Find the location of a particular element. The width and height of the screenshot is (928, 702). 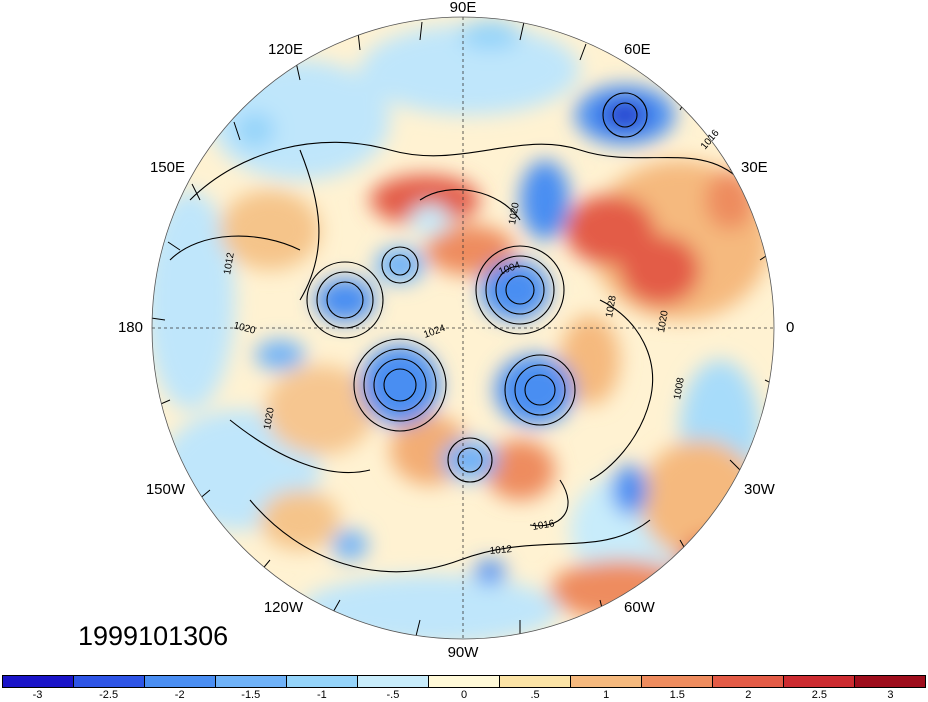

colorbar-tick-label: 1.5 is located at coordinates (677, 695).